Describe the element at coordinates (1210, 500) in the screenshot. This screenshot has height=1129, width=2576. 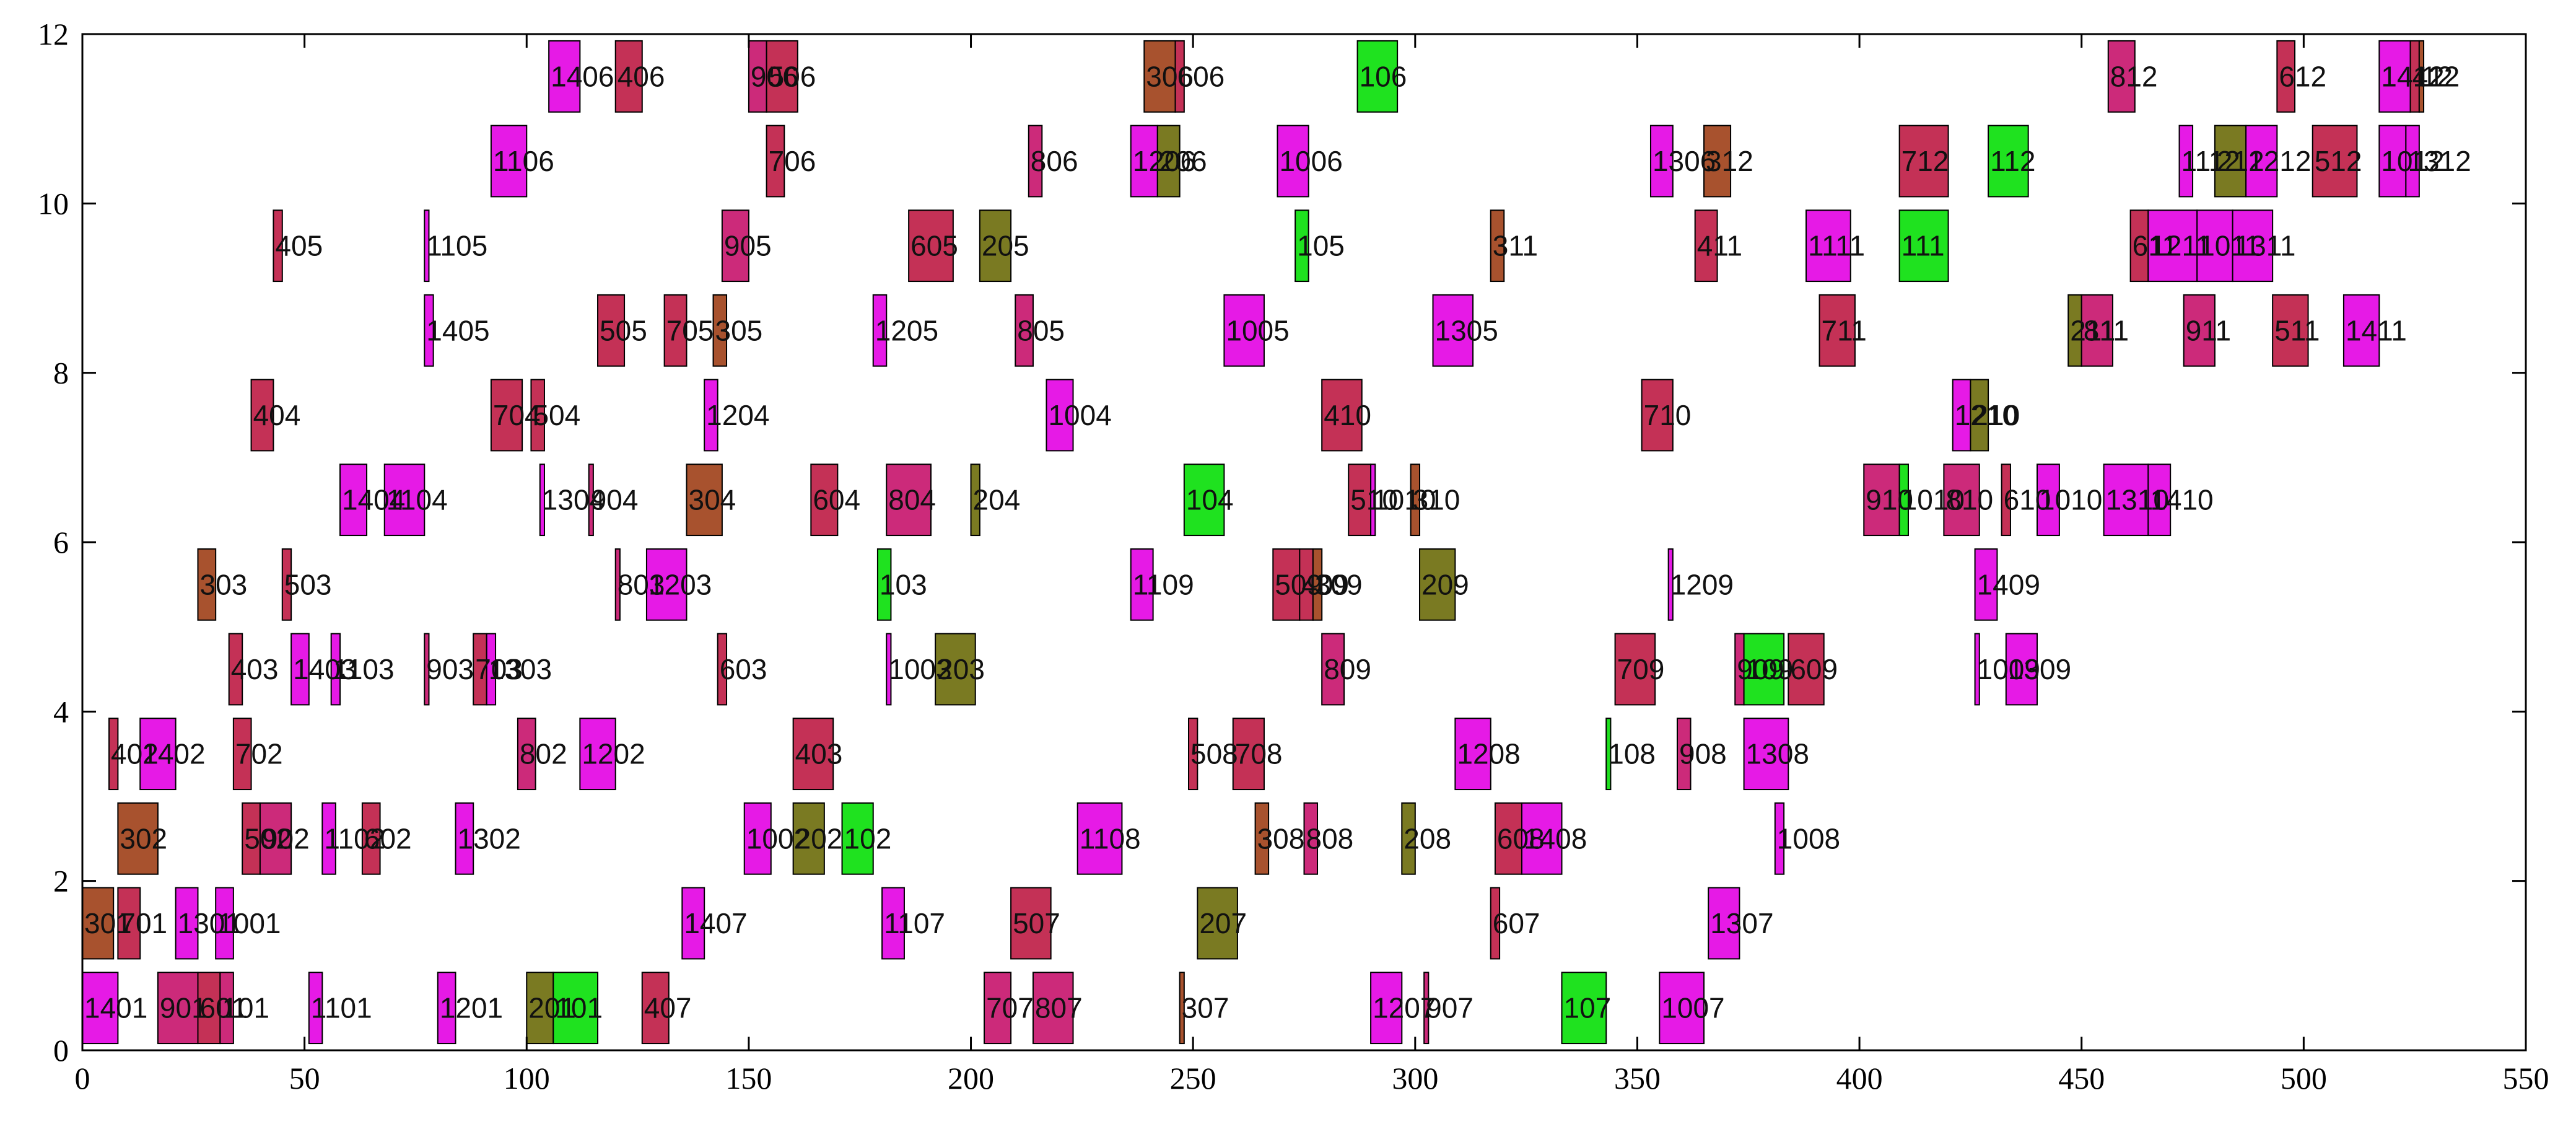
I see `job-label: 104` at that location.